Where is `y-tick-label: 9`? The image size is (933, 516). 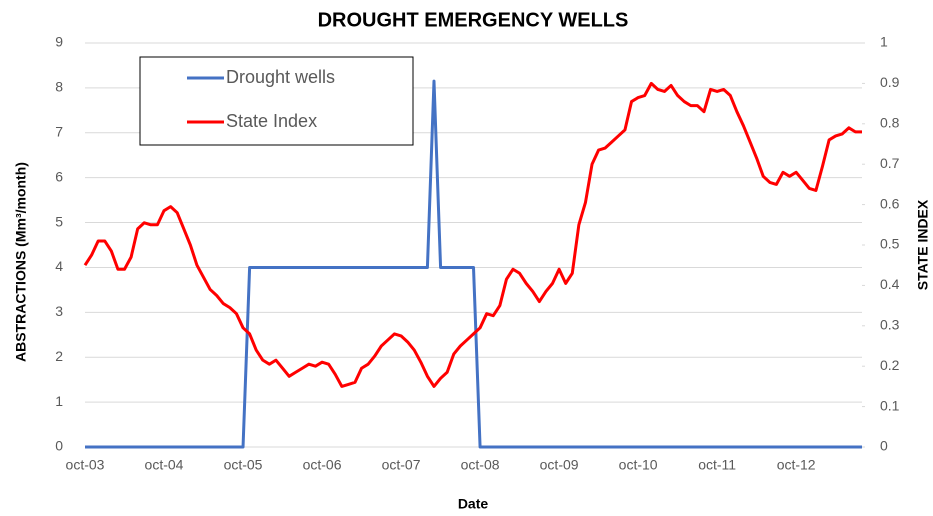
y-tick-label: 9 is located at coordinates (59, 42).